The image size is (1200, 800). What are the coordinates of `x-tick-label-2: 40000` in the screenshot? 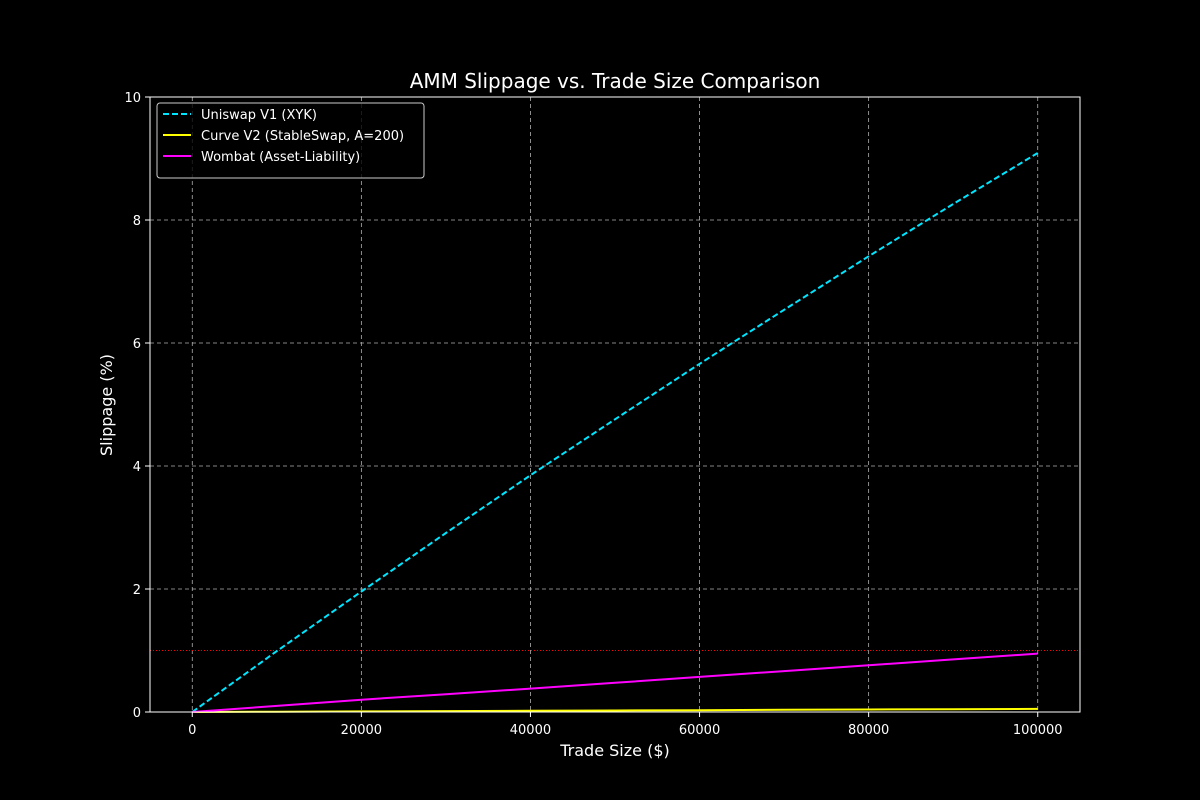 It's located at (530, 730).